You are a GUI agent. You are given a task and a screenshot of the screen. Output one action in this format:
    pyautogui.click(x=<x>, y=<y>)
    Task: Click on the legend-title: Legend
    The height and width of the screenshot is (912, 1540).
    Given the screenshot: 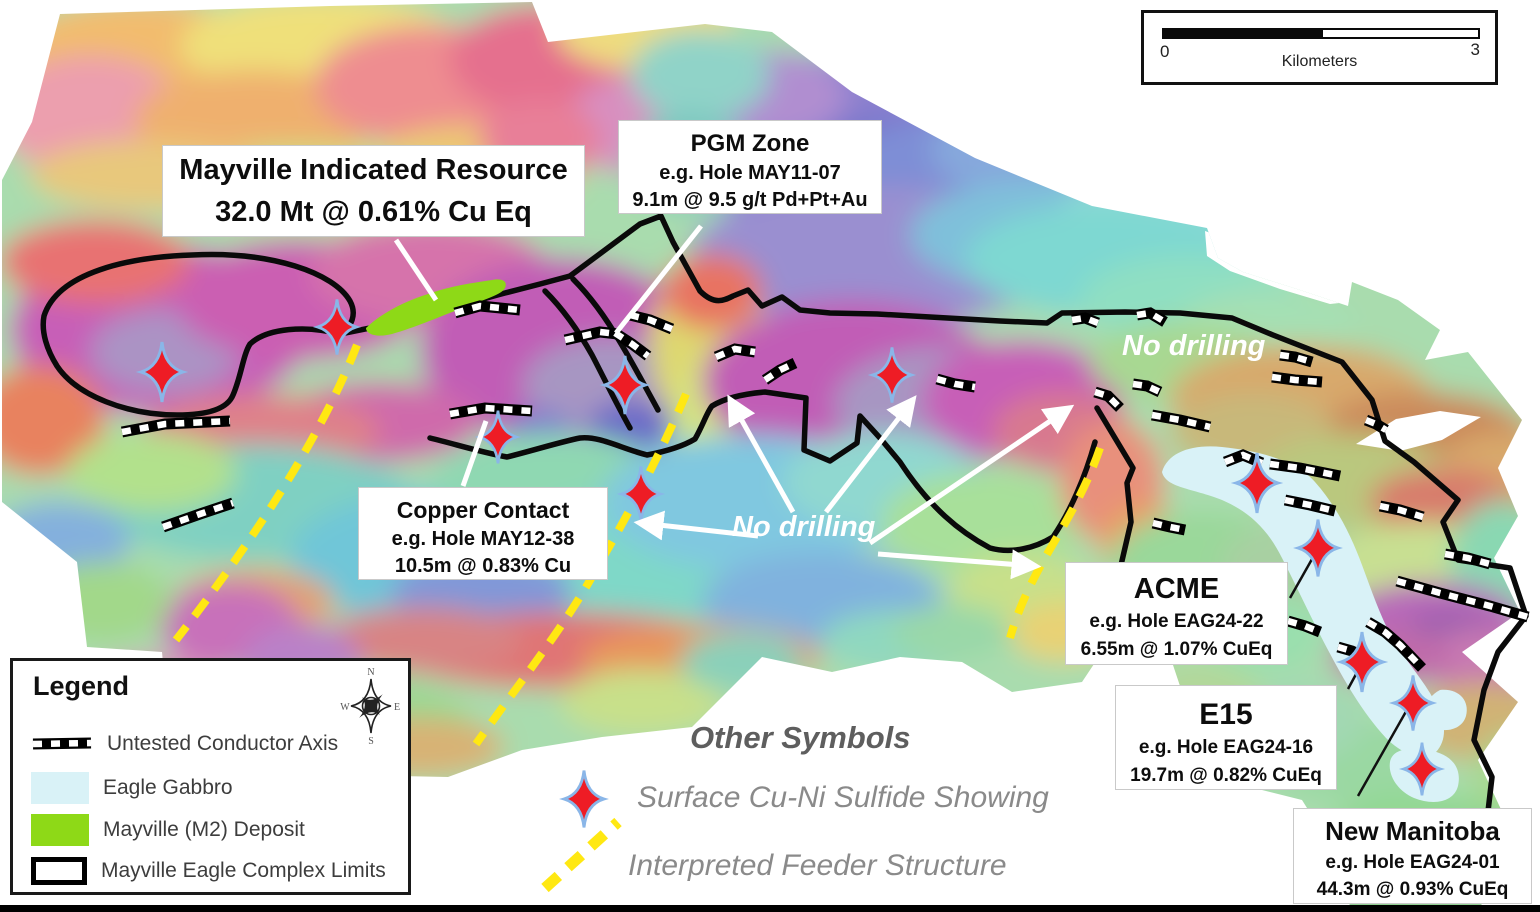 What is the action you would take?
    pyautogui.click(x=81, y=686)
    